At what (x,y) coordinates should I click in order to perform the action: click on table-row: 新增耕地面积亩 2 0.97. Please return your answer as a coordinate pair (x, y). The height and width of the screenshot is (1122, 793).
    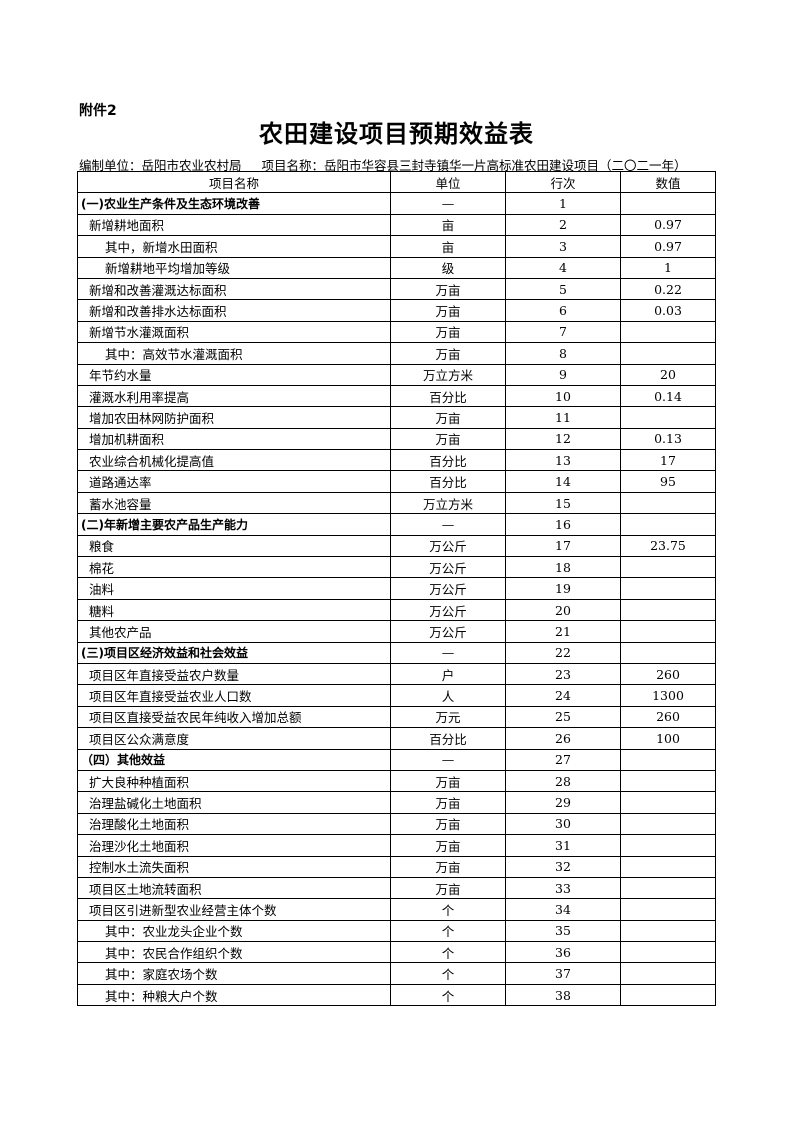
    Looking at the image, I should click on (396, 225).